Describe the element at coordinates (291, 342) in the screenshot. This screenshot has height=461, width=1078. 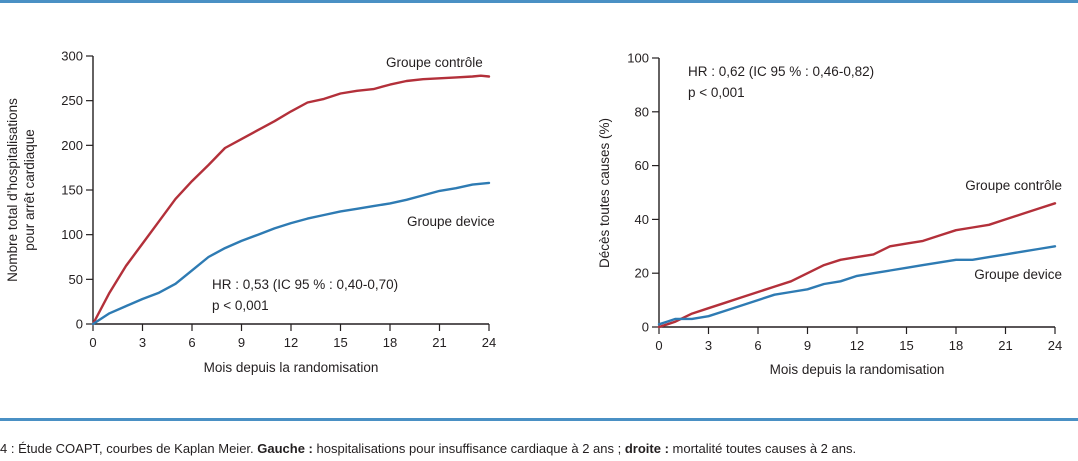
I see `left-x-tick-label: 12` at that location.